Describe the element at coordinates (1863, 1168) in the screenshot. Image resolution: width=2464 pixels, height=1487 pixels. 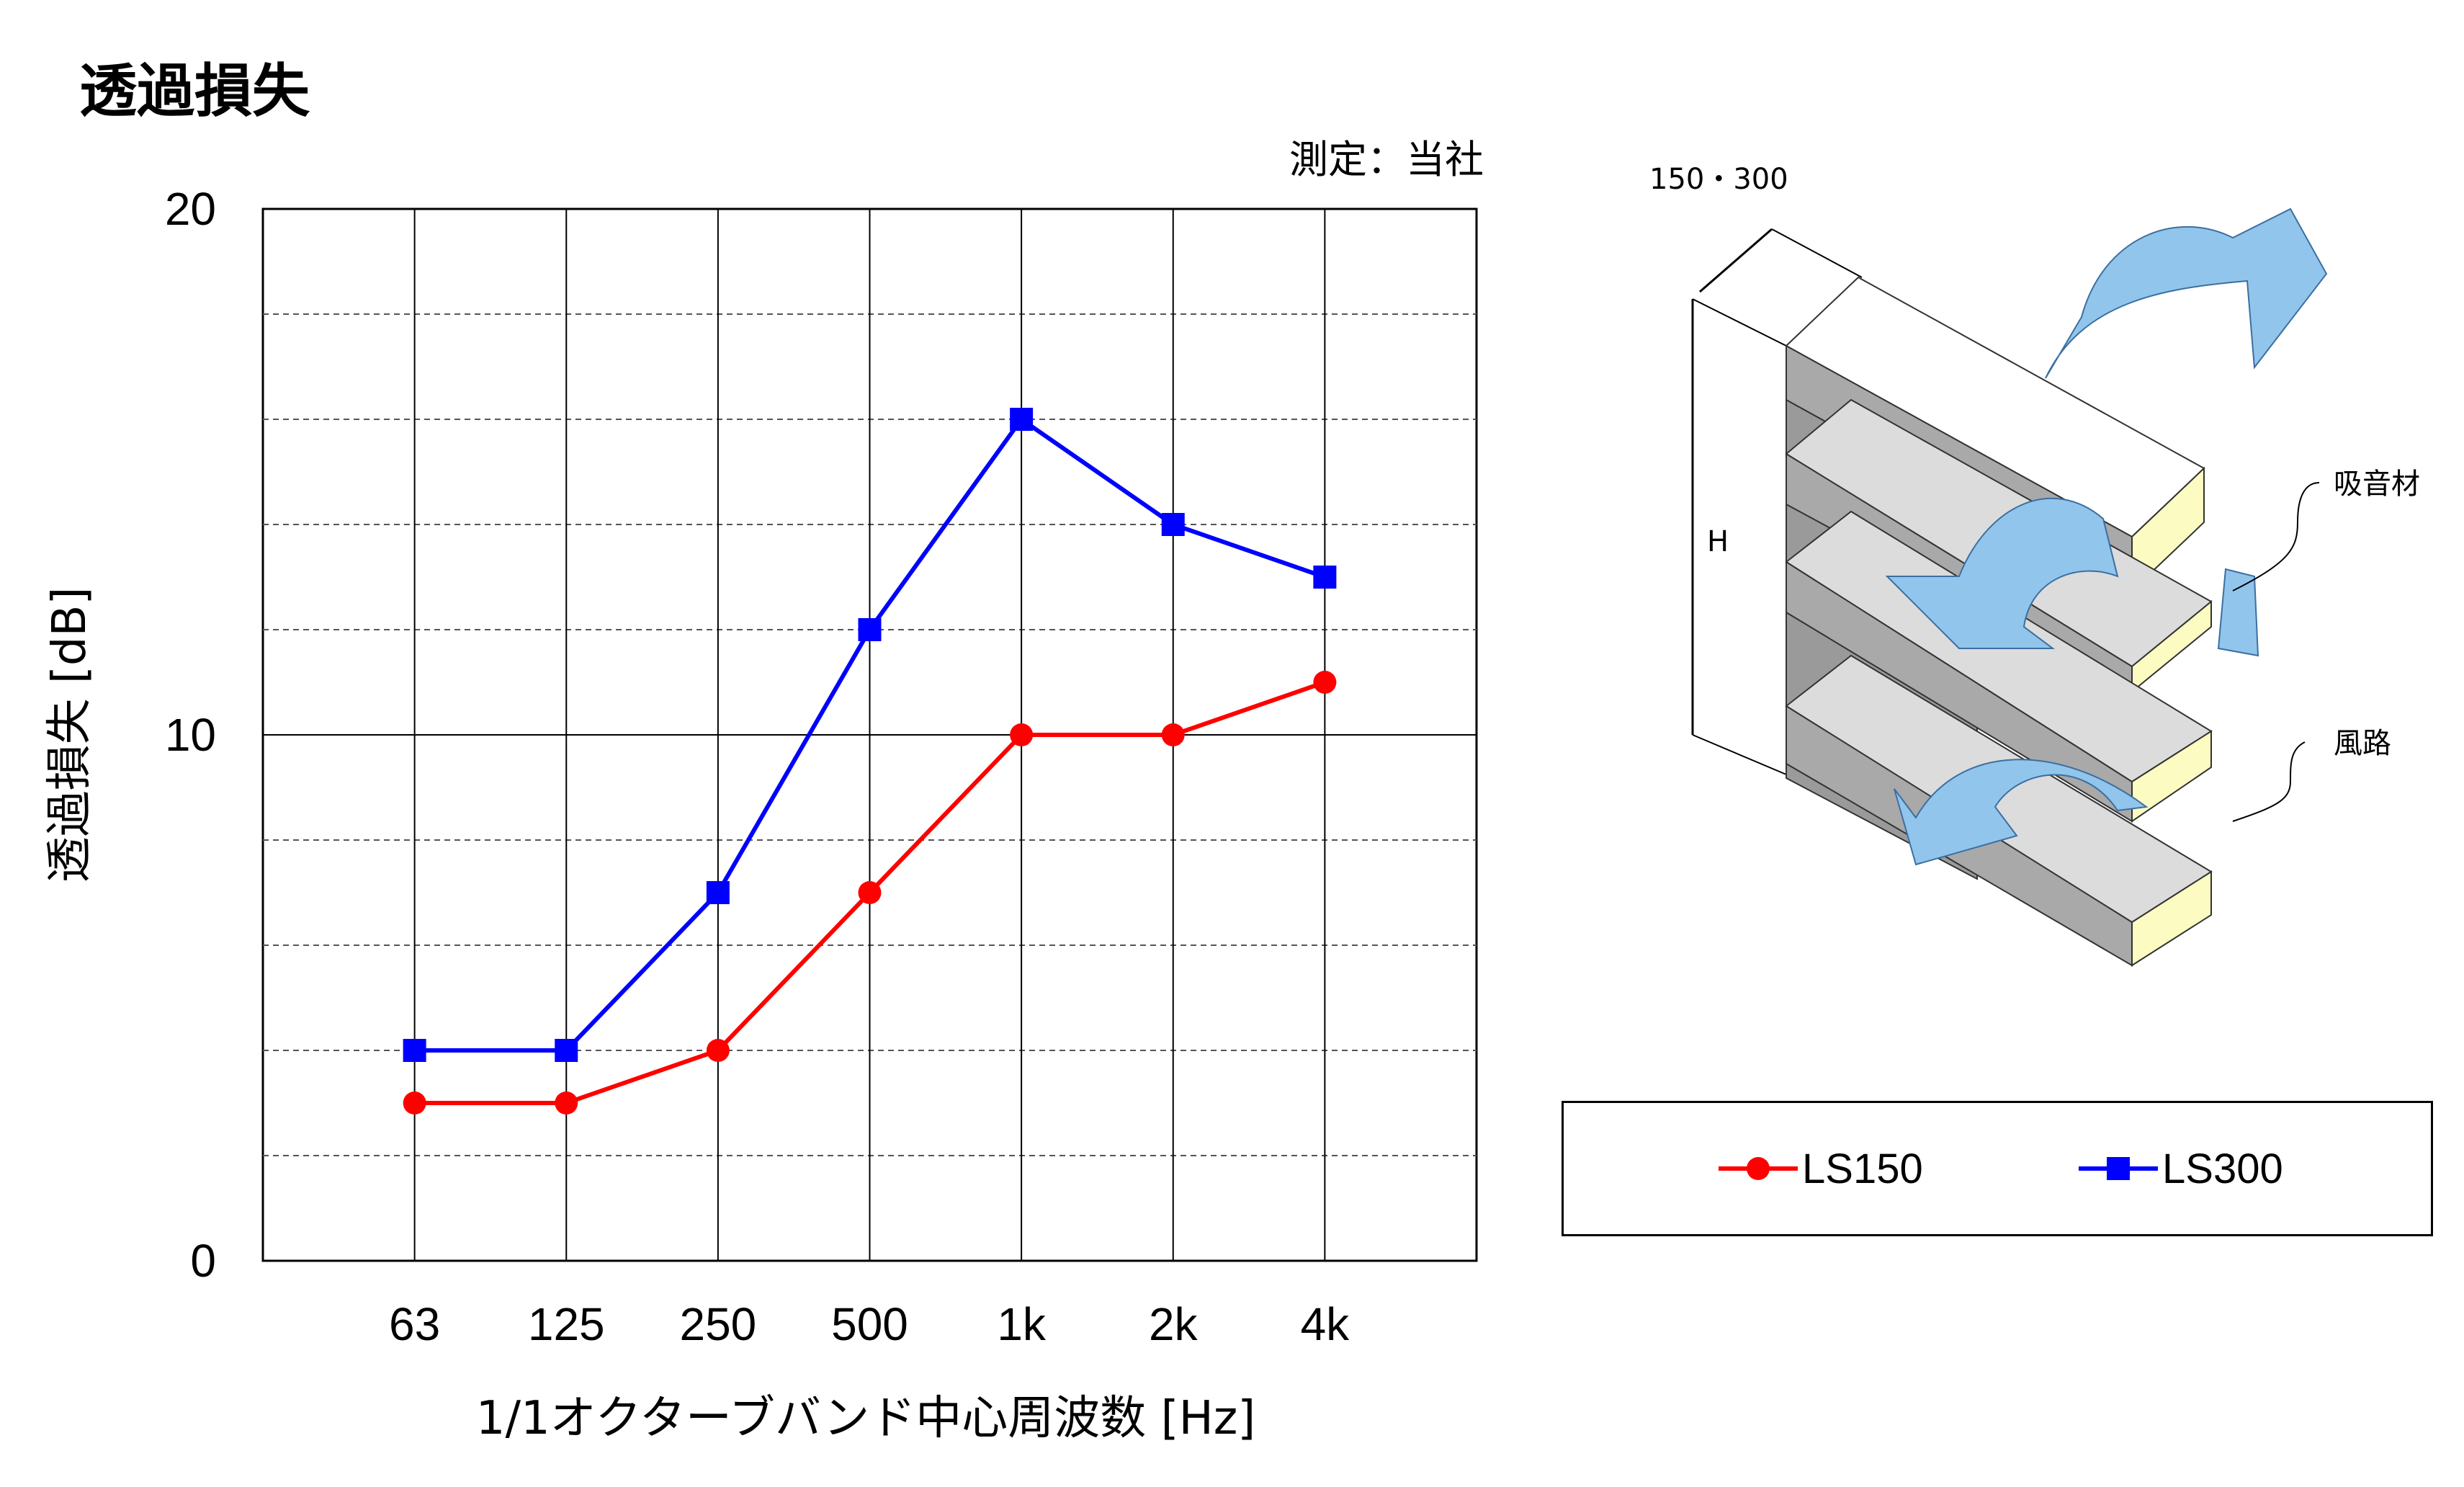
I see `legend-label-ls150: LS150` at that location.